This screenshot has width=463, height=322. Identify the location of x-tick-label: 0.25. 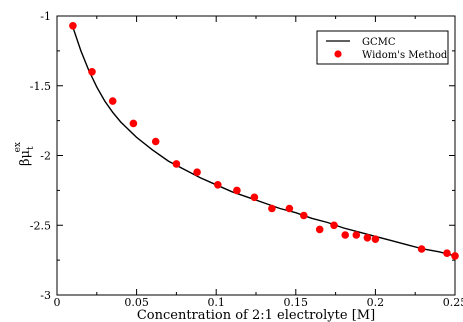
(453, 302).